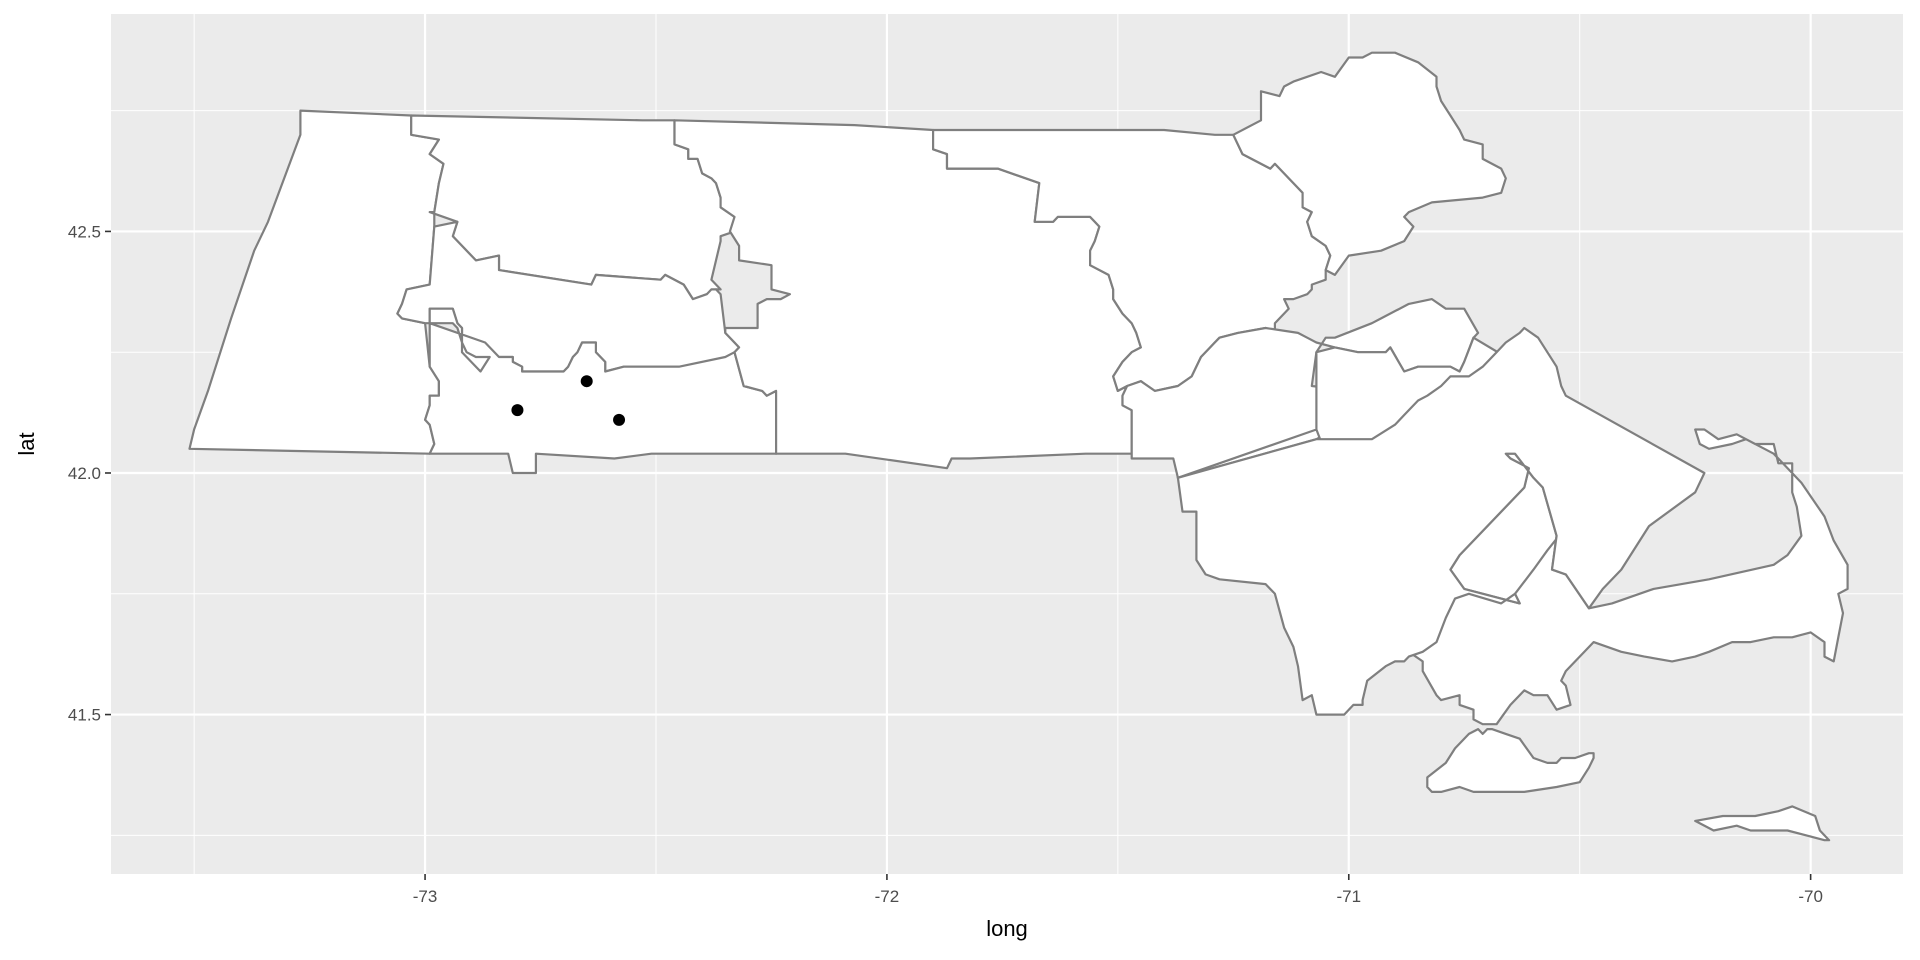  What do you see at coordinates (84, 715) in the screenshot?
I see `y-tick-label: 41.5` at bounding box center [84, 715].